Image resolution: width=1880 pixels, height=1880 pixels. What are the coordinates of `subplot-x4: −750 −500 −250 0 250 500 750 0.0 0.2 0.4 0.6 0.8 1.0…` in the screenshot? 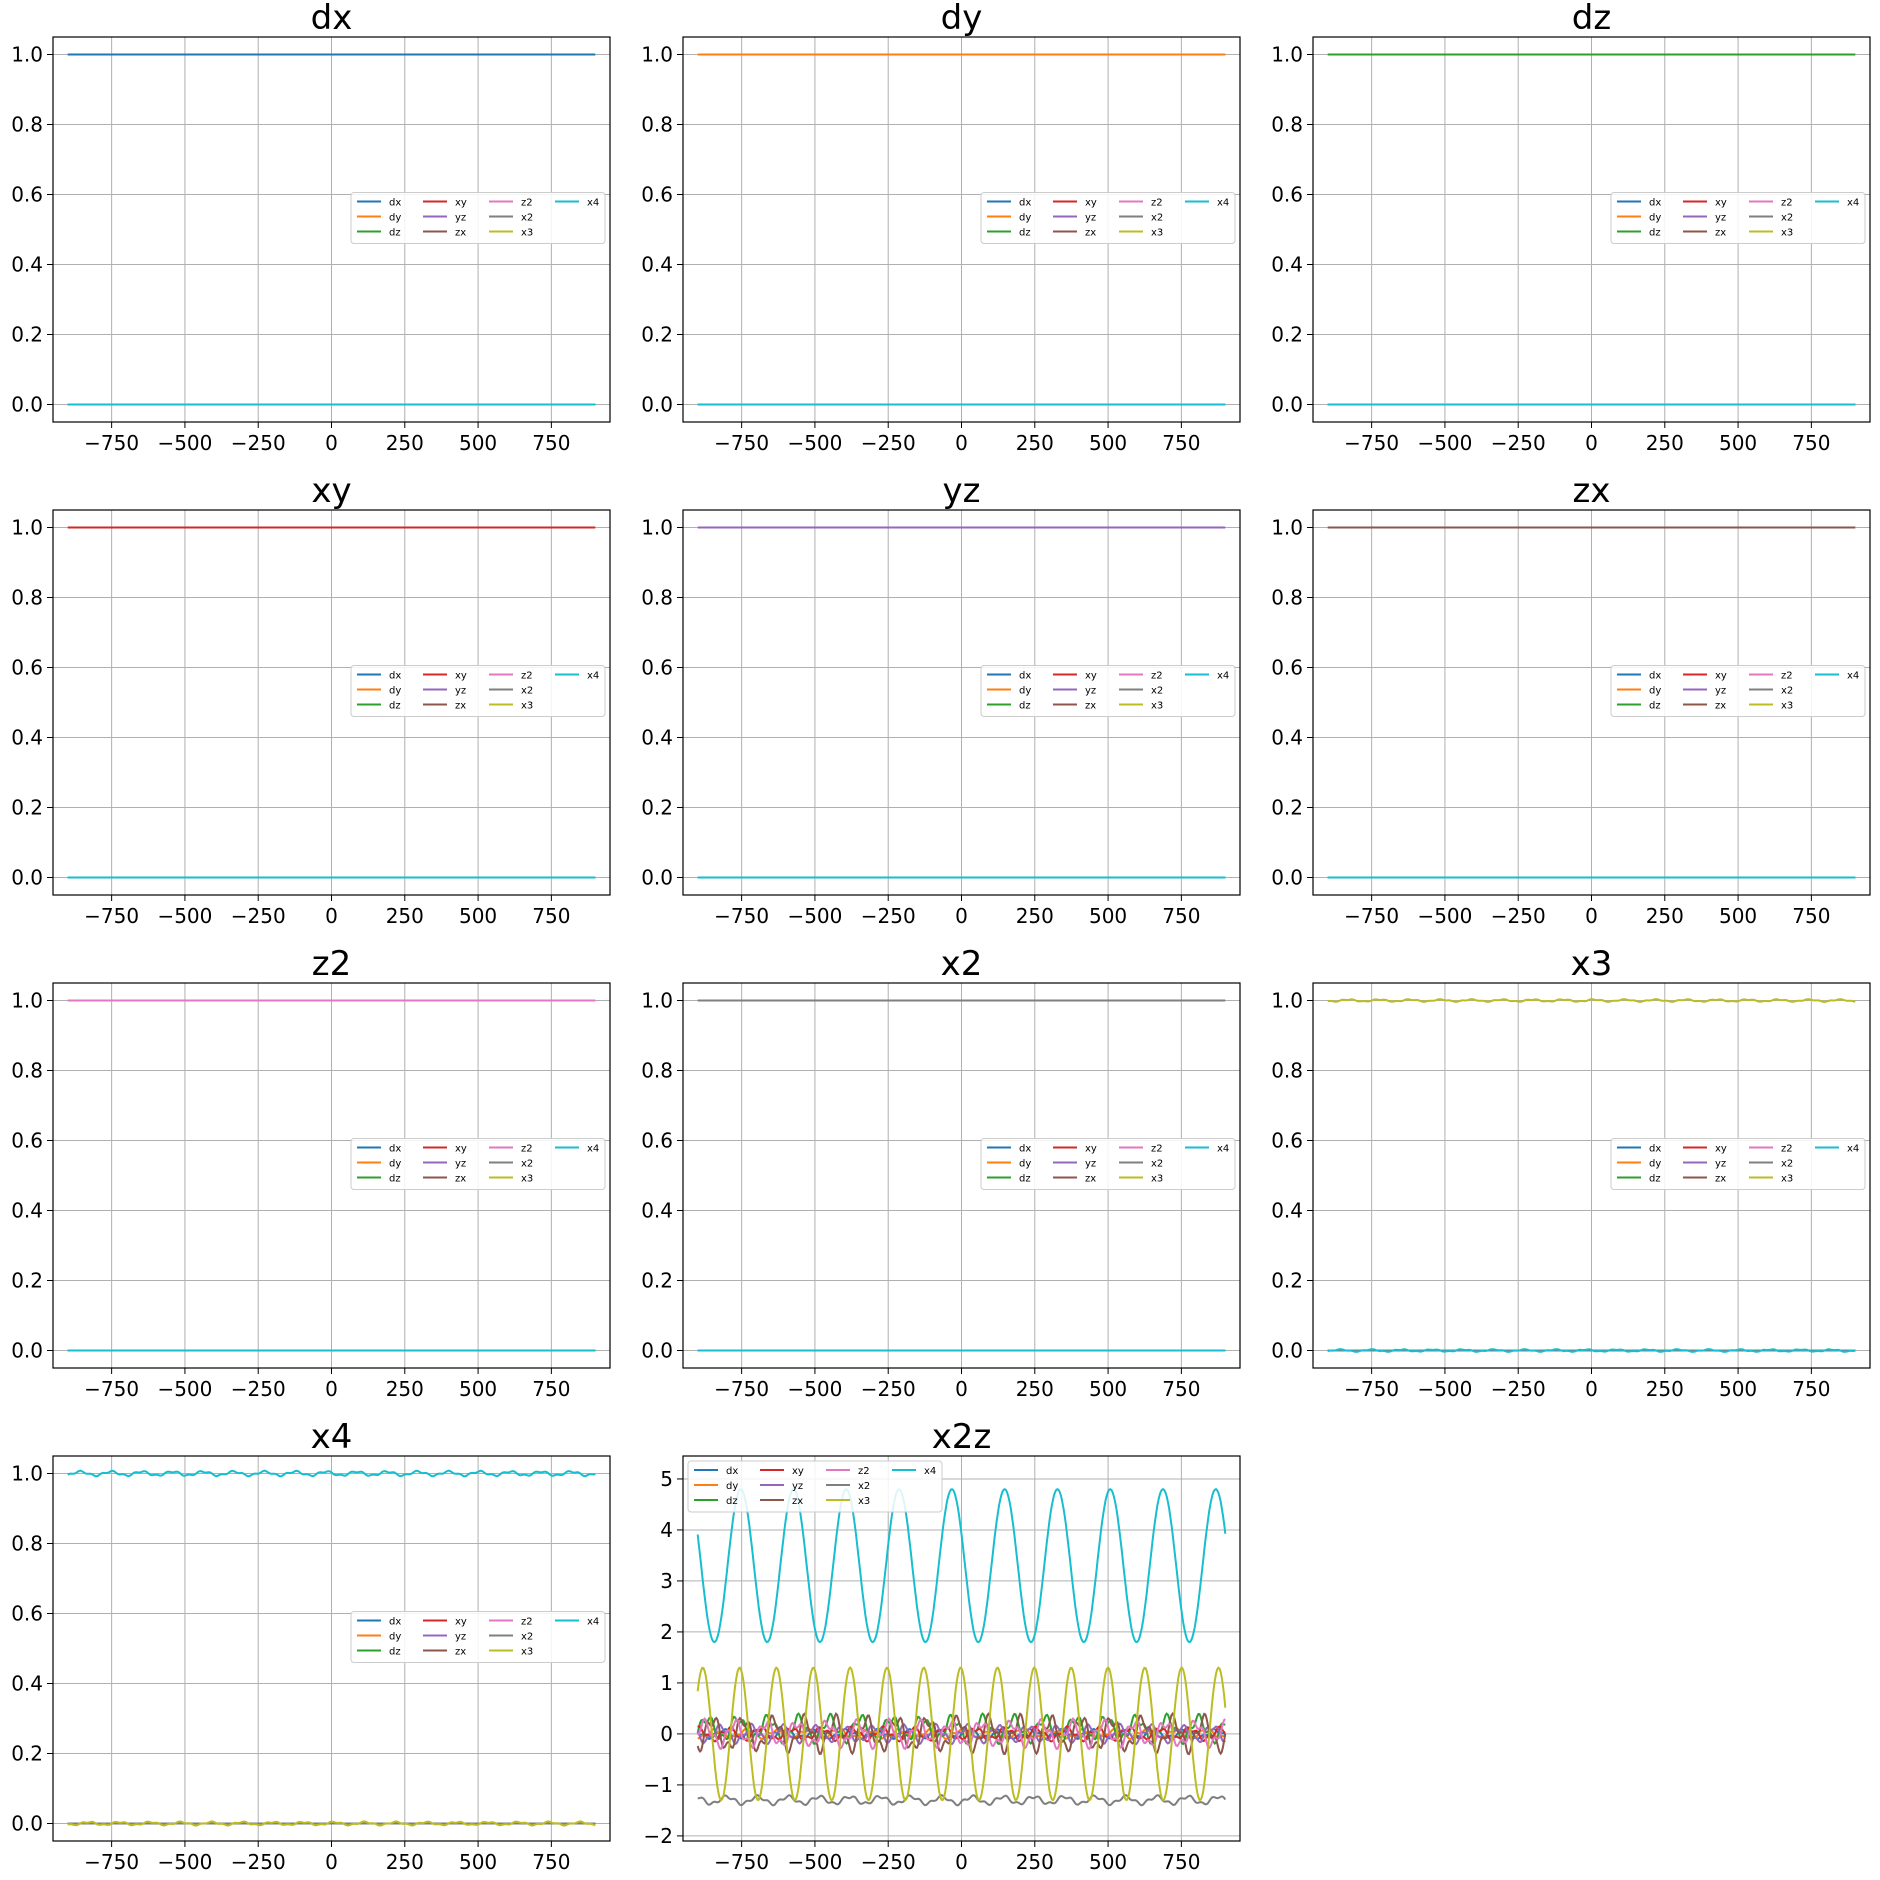 It's located at (311, 1645).